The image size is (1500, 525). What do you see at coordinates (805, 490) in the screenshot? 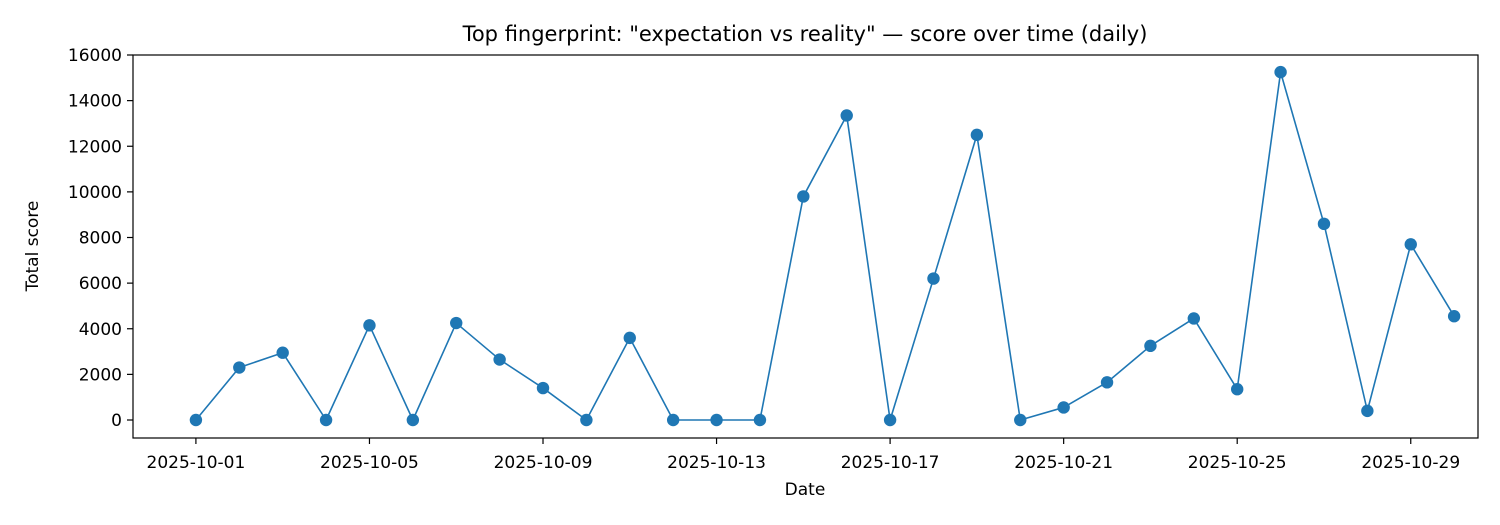
I see `x-axis-label: Date` at bounding box center [805, 490].